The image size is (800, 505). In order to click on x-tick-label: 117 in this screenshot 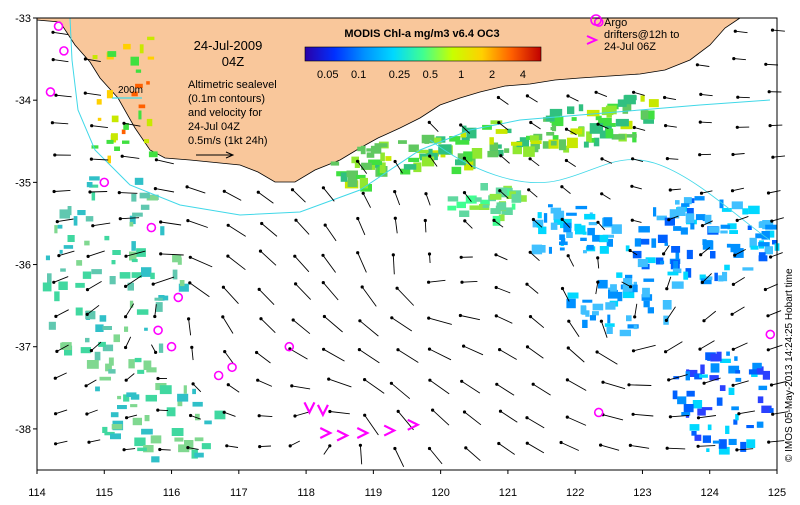, I will do `click(239, 493)`.